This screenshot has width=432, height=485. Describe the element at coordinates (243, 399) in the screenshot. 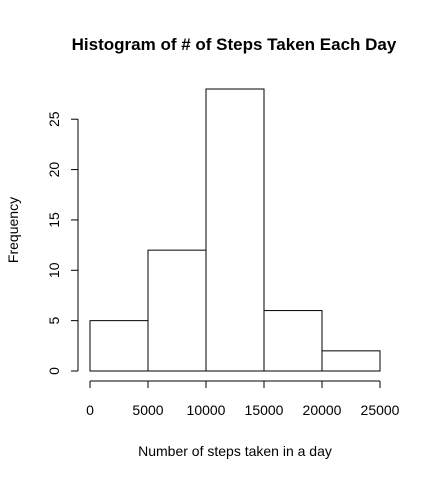

I see `x-axis: 0 5000 10000 15000 20000 25000` at that location.